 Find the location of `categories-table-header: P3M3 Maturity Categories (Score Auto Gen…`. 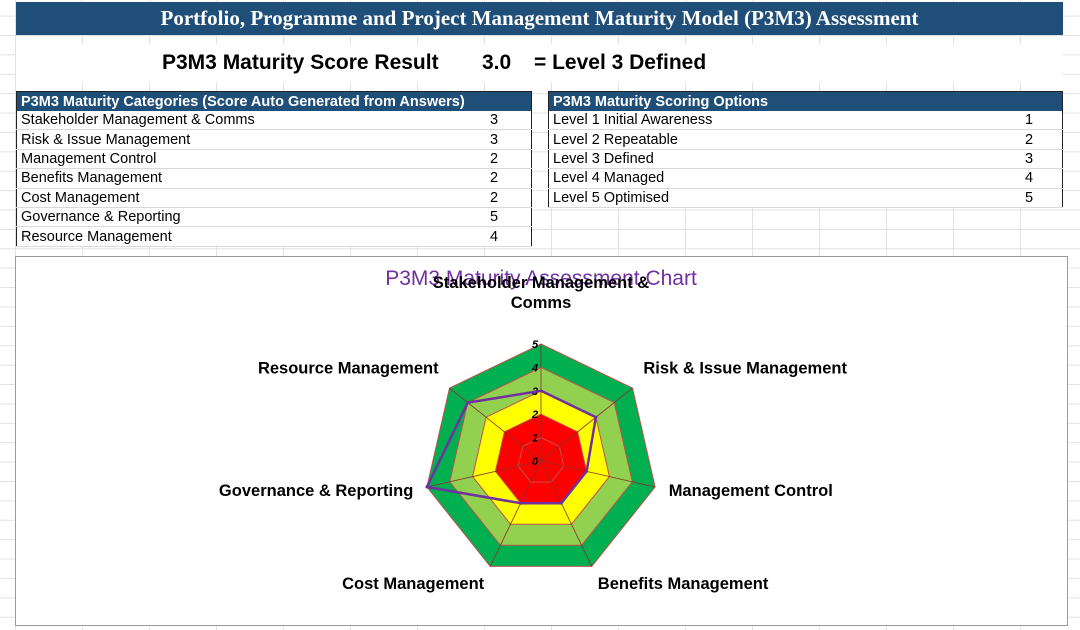

categories-table-header: P3M3 Maturity Categories (Score Auto Gen… is located at coordinates (274, 101).